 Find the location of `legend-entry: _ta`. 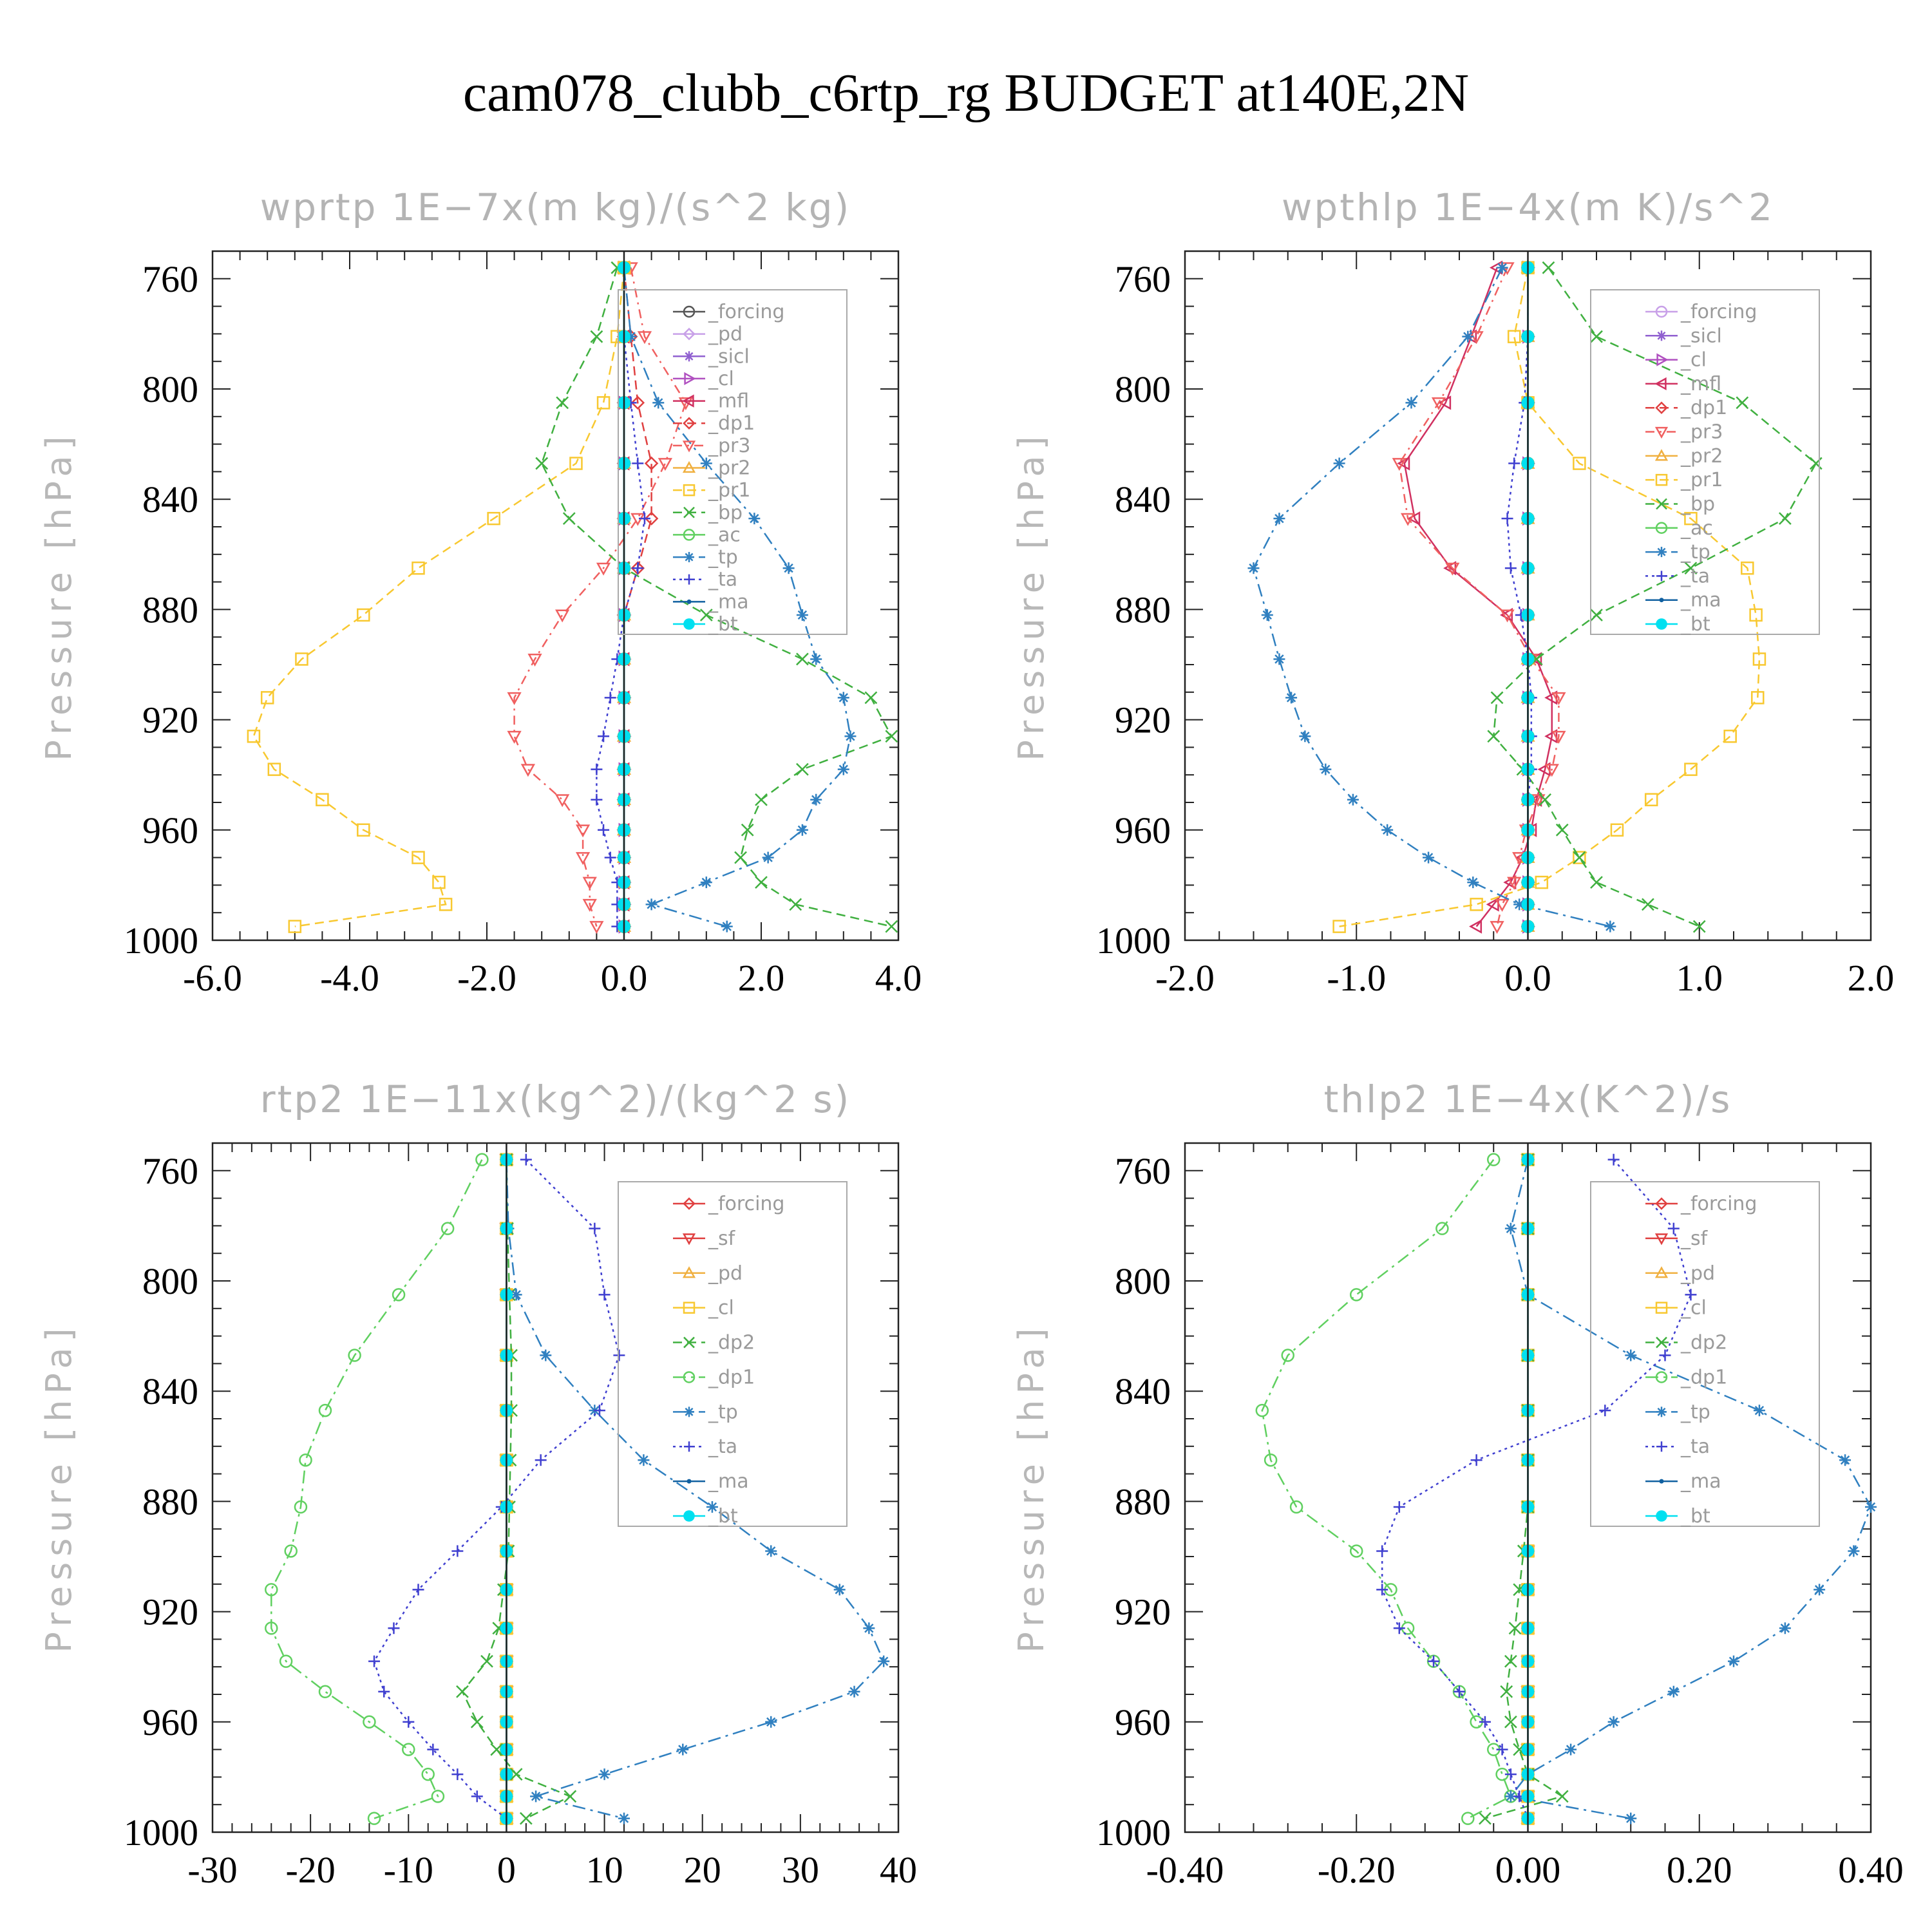

legend-entry: _ta is located at coordinates (705, 1446).